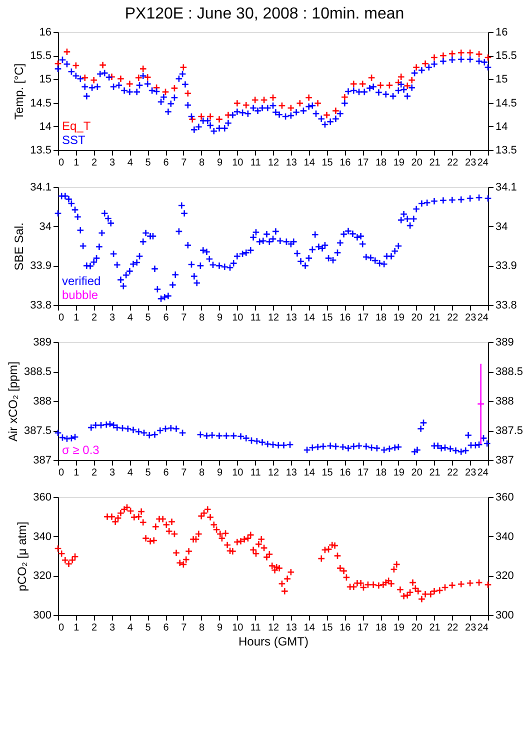  I want to click on y-tick-label: 33.9, so click(41, 266).